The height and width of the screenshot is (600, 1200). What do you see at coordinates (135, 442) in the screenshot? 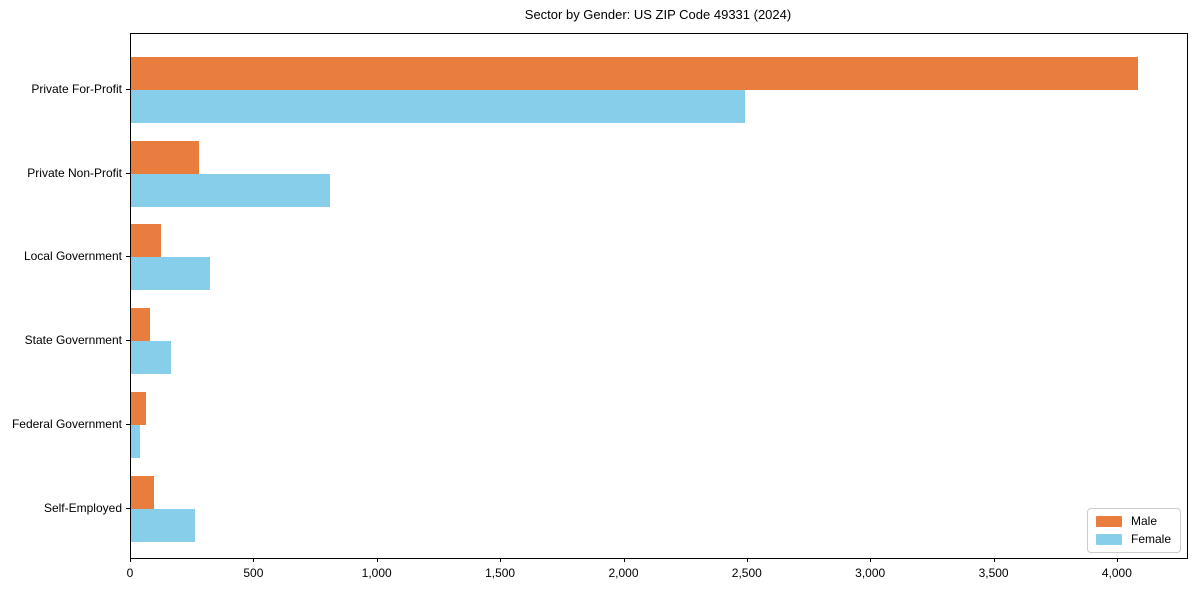
I see `bar-female-federal-government` at bounding box center [135, 442].